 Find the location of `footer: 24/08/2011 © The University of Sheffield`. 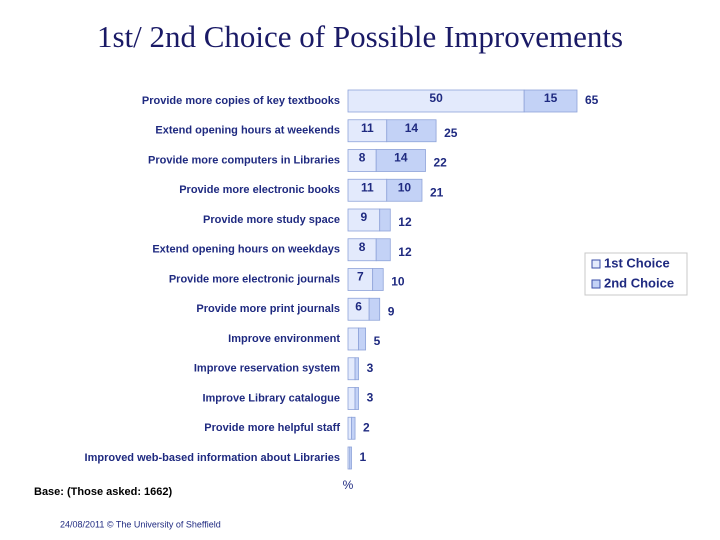

footer: 24/08/2011 © The University of Sheffield is located at coordinates (140, 524).